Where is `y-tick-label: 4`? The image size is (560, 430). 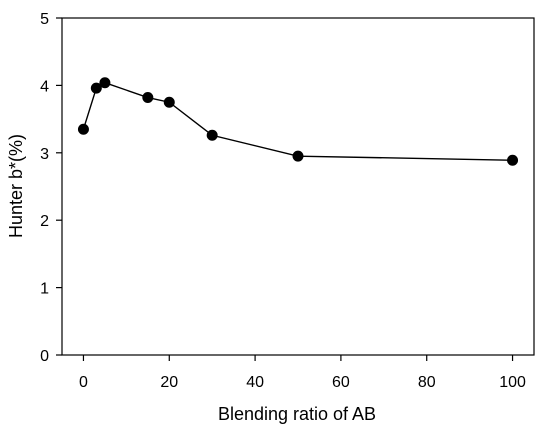
y-tick-label: 4 is located at coordinates (44, 86).